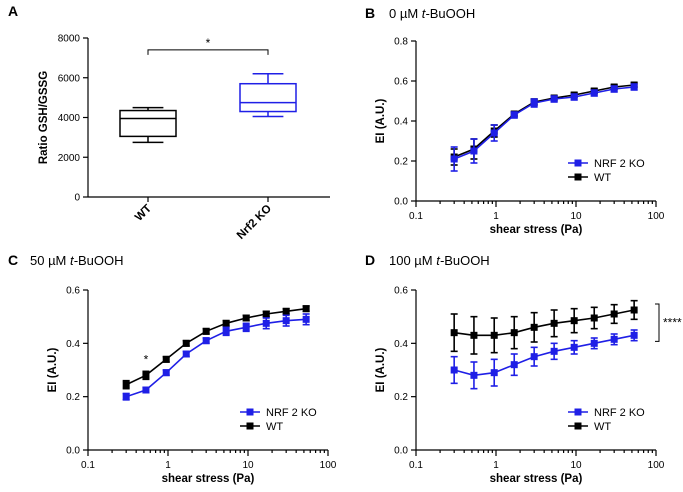  Describe the element at coordinates (401, 202) in the screenshot. I see `panel-b-y-tick-label: 0.0` at that location.